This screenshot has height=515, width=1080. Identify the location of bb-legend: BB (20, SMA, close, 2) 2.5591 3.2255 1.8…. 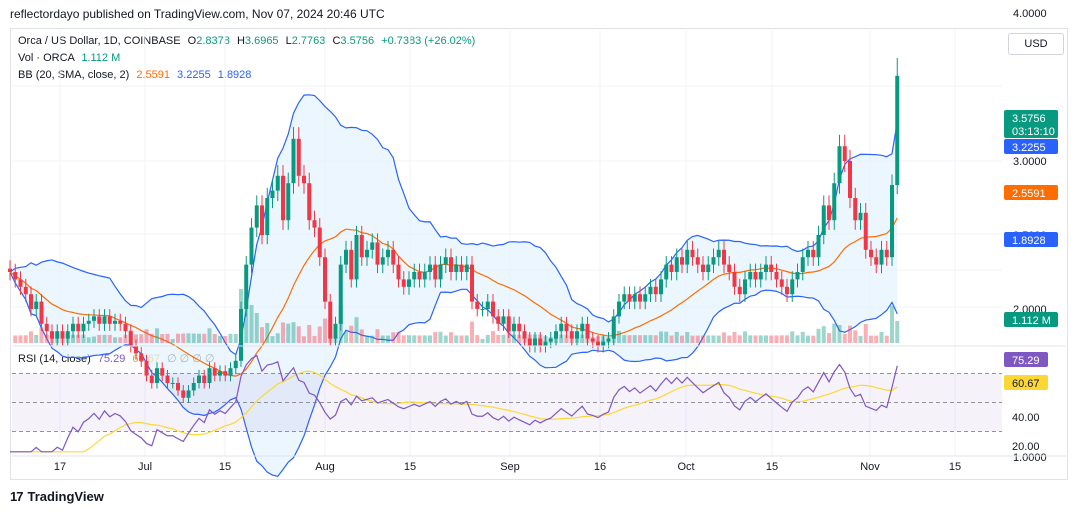
(134, 75).